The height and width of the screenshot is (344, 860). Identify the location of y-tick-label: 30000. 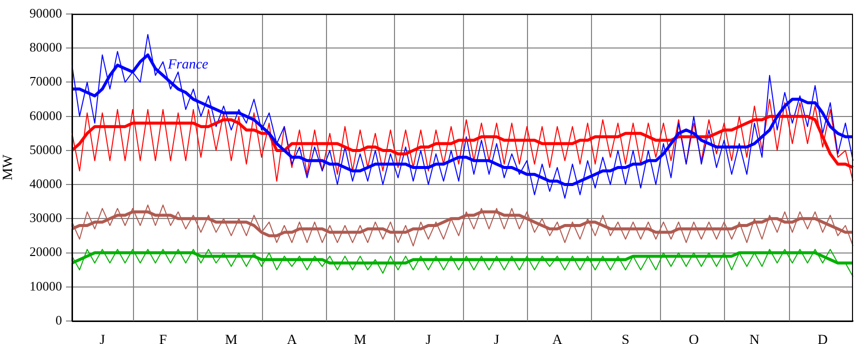
(46, 218).